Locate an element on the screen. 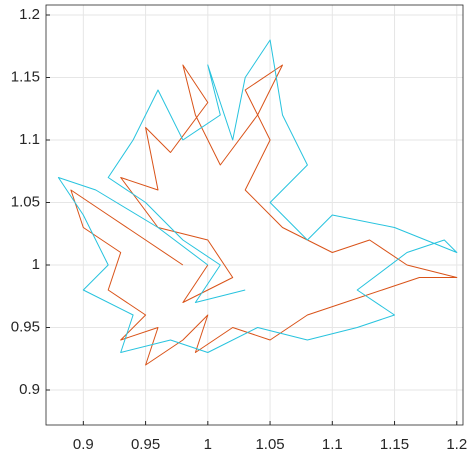 This screenshot has width=474, height=462. y-tick-label: 0.95 is located at coordinates (25, 326).